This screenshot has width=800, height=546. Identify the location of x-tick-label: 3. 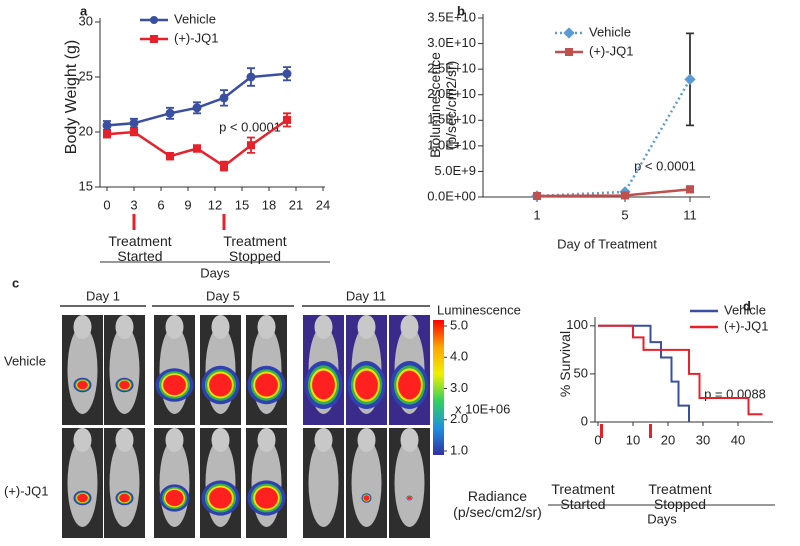
(133, 204).